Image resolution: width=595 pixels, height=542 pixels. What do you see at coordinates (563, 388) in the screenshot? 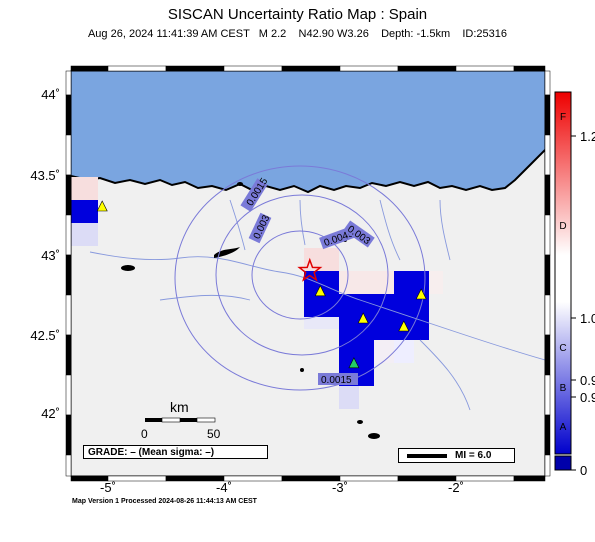
I see `grade-letter: B` at bounding box center [563, 388].